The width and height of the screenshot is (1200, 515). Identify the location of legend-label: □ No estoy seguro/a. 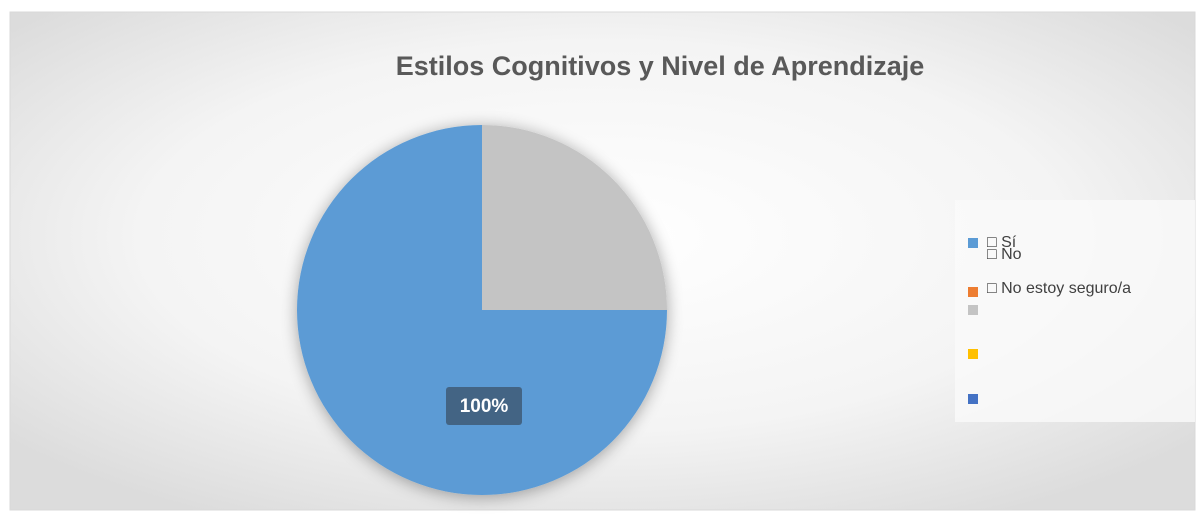
(1059, 288).